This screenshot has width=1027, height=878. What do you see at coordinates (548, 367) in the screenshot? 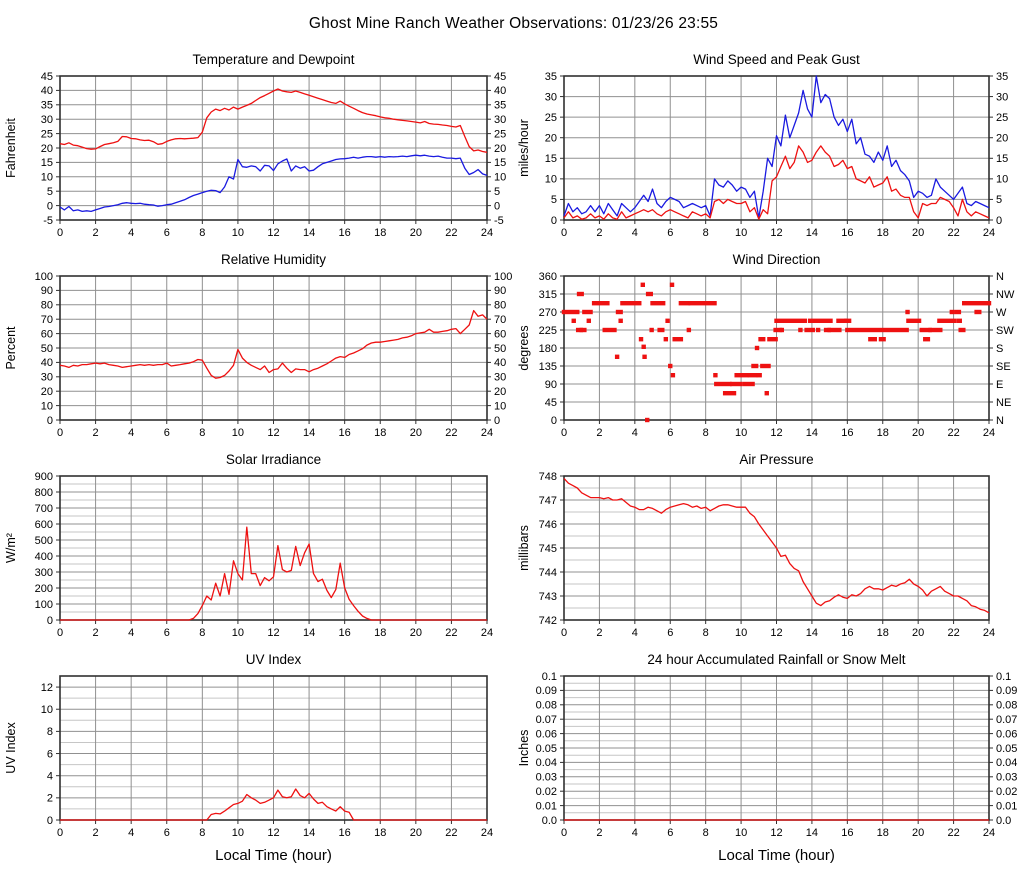
I see `y-tick-label: 135` at bounding box center [548, 367].